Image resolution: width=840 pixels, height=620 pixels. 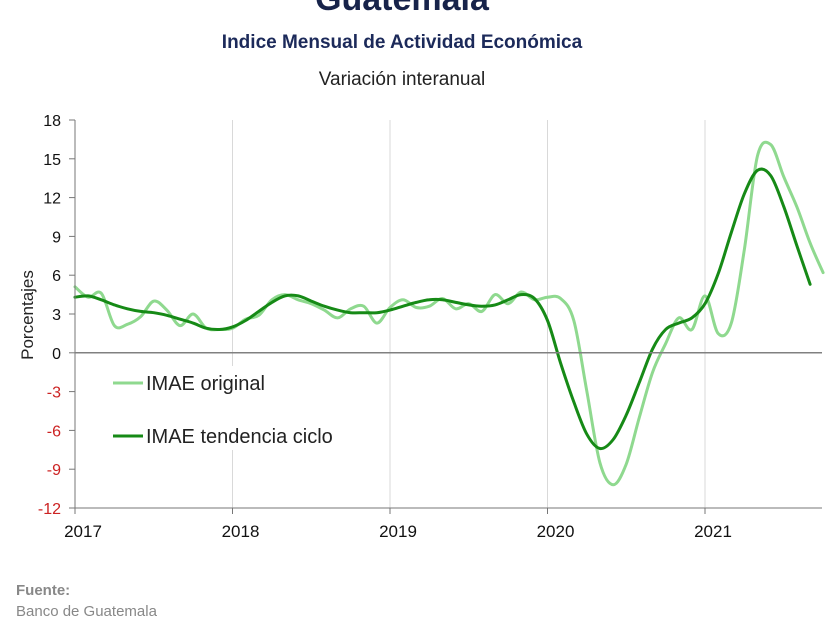 What do you see at coordinates (43, 590) in the screenshot?
I see `source-label: Fuente:` at bounding box center [43, 590].